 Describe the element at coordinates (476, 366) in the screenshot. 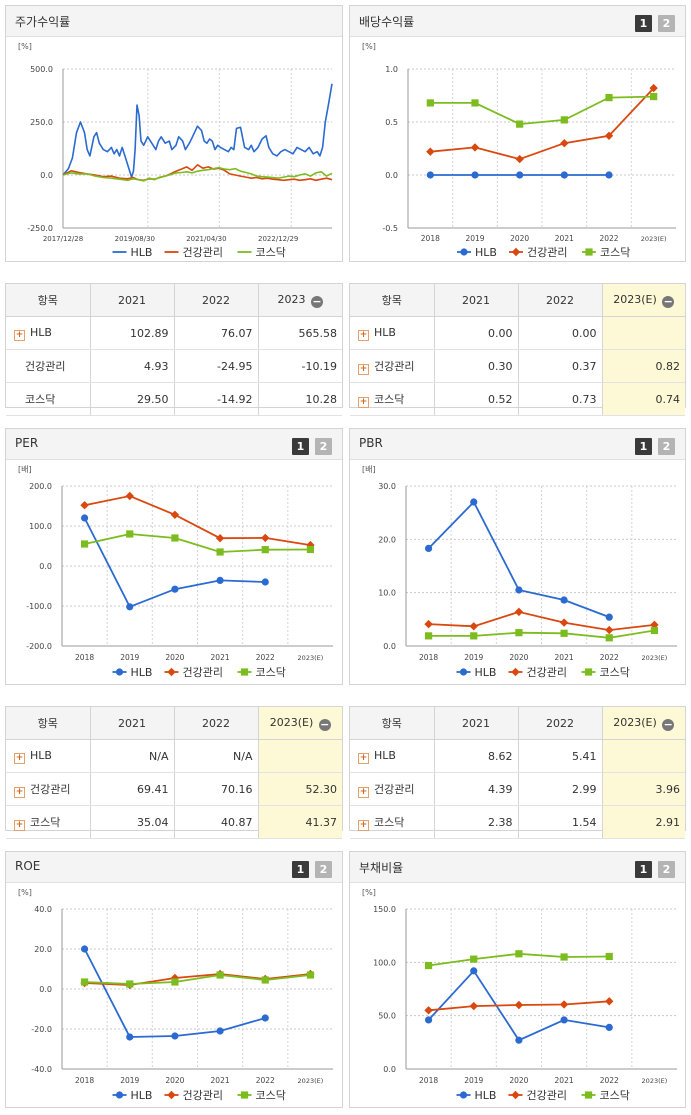

I see `table-cell: 0.30` at that location.